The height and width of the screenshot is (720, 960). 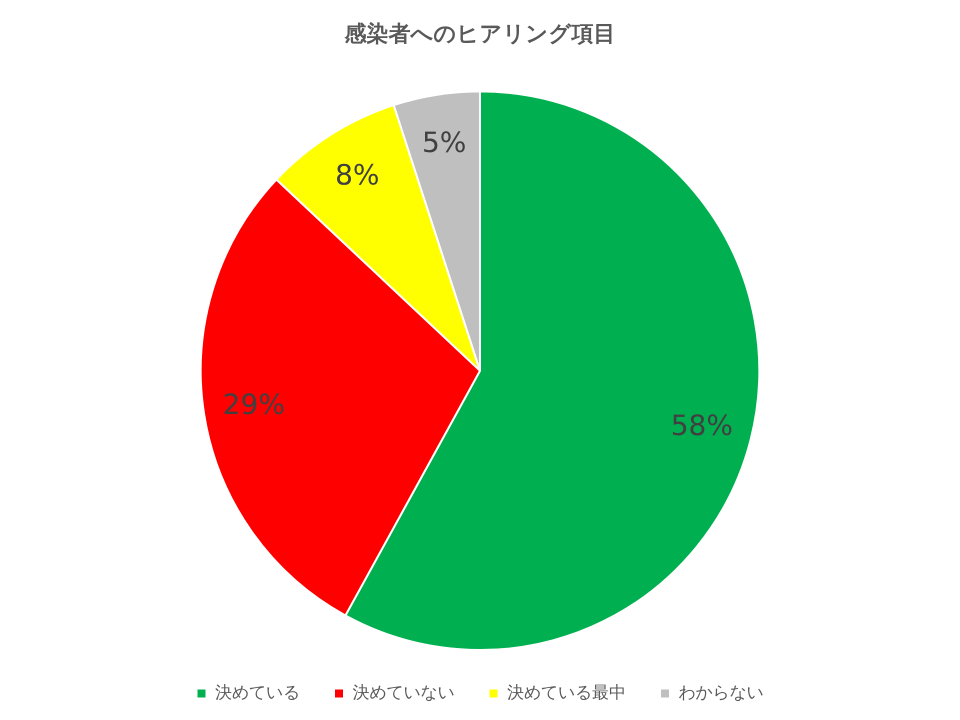 What do you see at coordinates (257, 692) in the screenshot?
I see `legend-label: 決めている` at bounding box center [257, 692].